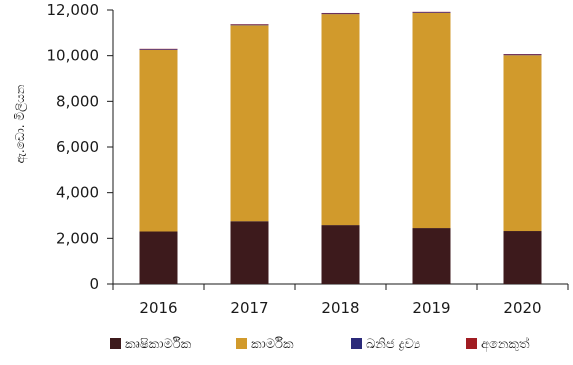 The height and width of the screenshot is (365, 573). What do you see at coordinates (158, 344) in the screenshot?
I see `legend-label: කෘෂිකාර්මික` at bounding box center [158, 344].